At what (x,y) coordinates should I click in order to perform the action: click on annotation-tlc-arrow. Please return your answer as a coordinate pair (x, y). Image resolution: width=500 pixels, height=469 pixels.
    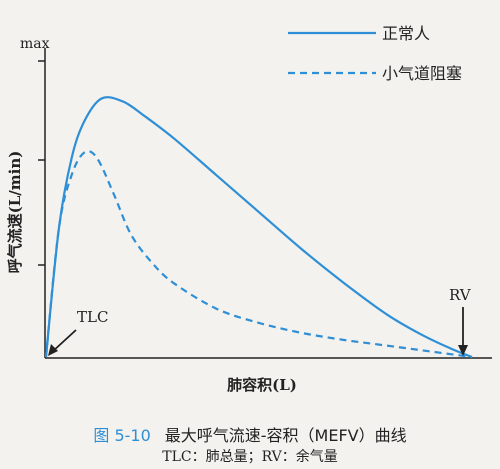
    Looking at the image, I should click on (64, 341).